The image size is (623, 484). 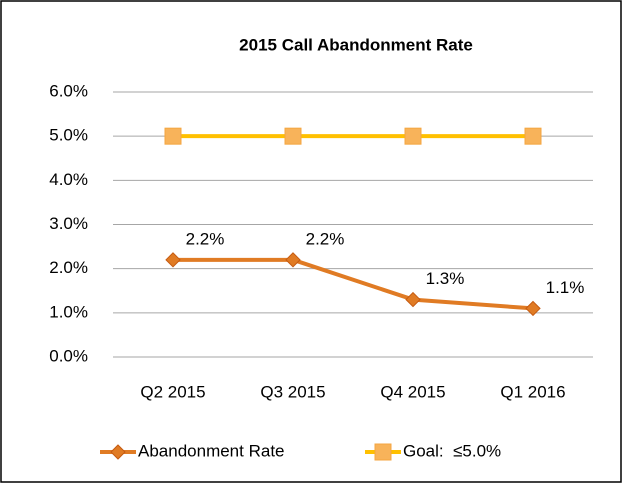 What do you see at coordinates (68, 179) in the screenshot?
I see `y-tick-label: 4.0%` at bounding box center [68, 179].